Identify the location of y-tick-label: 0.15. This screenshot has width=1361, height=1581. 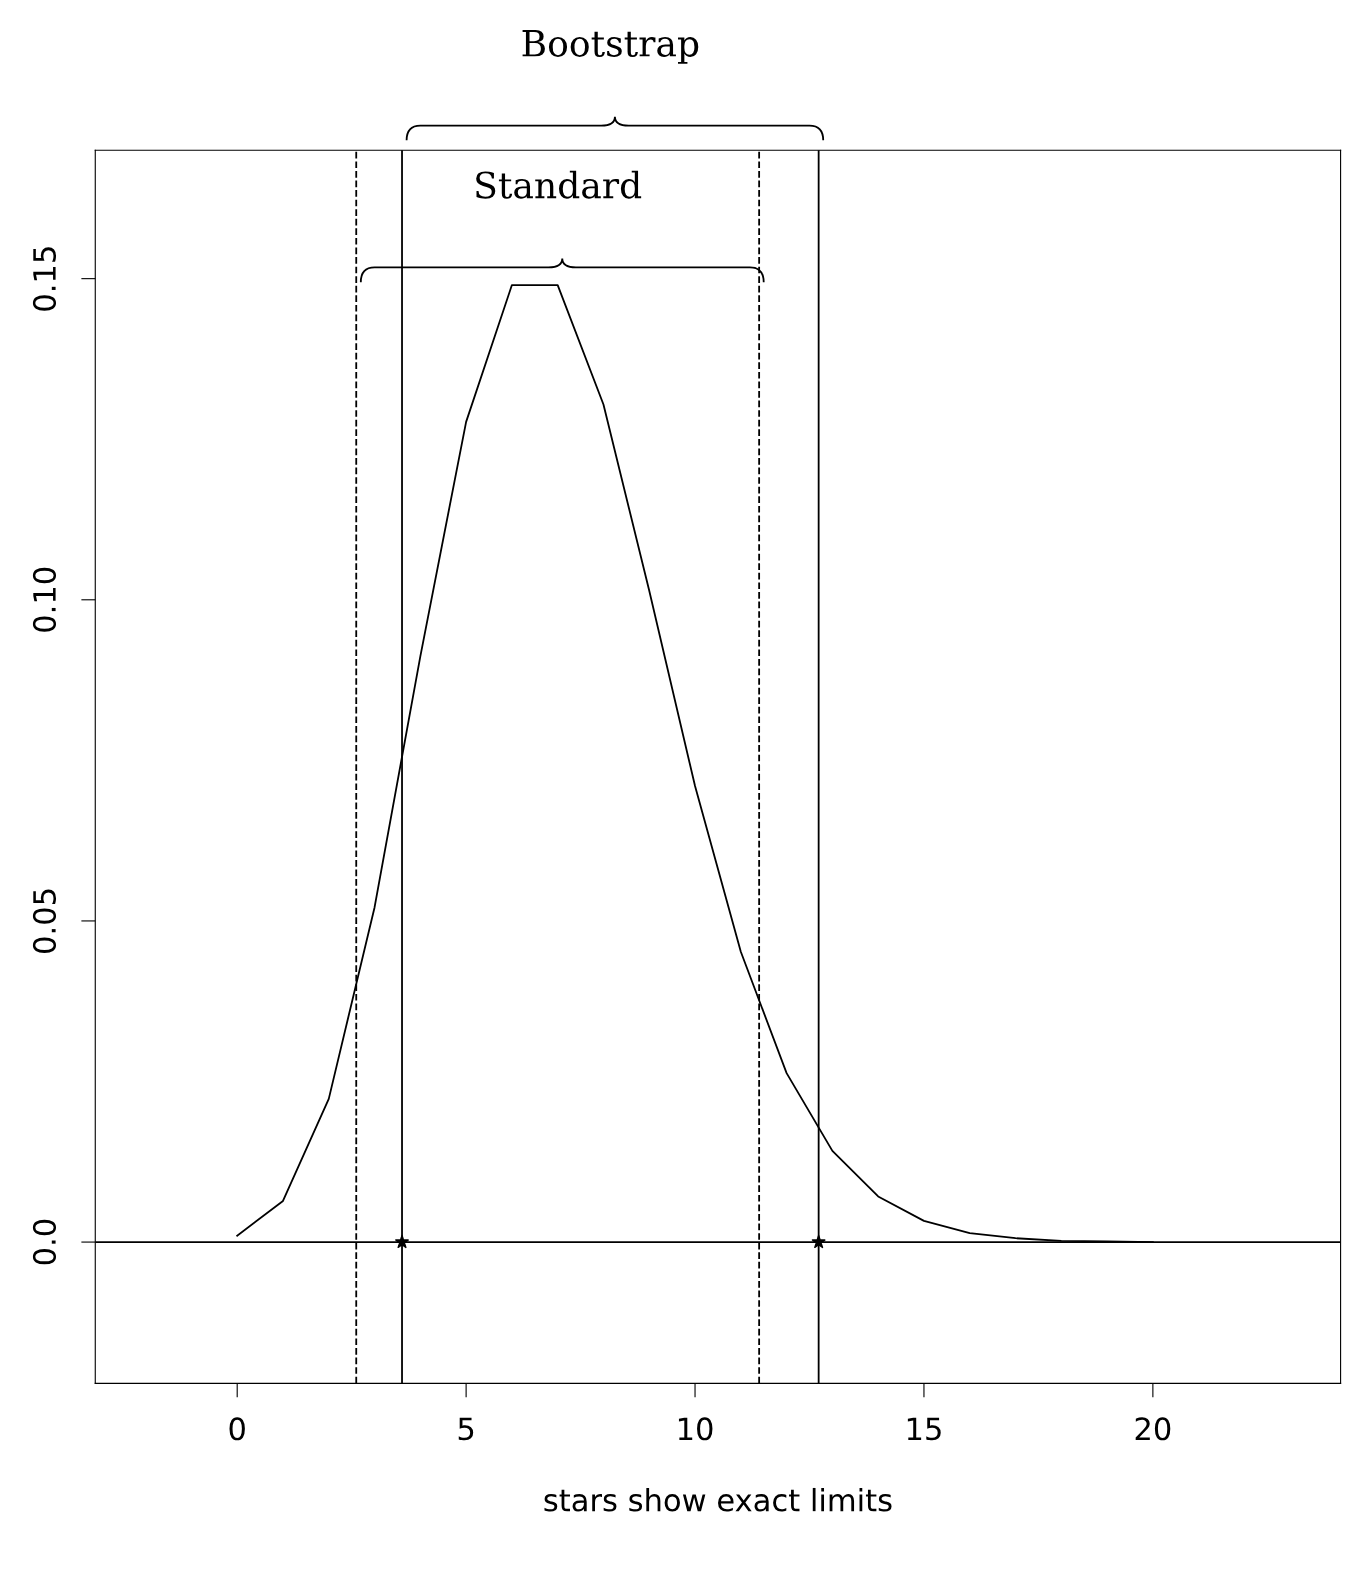
(44, 279).